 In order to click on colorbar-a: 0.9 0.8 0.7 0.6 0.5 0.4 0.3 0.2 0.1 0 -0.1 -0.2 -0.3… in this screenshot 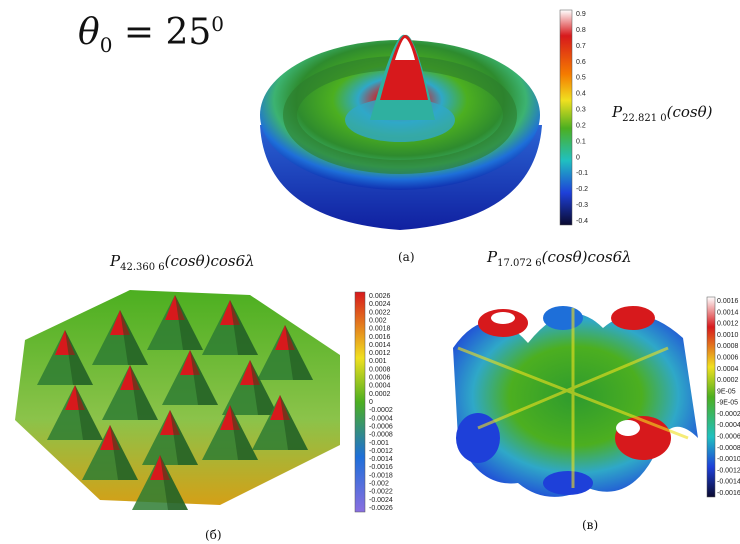, I will do `click(573, 117)`.